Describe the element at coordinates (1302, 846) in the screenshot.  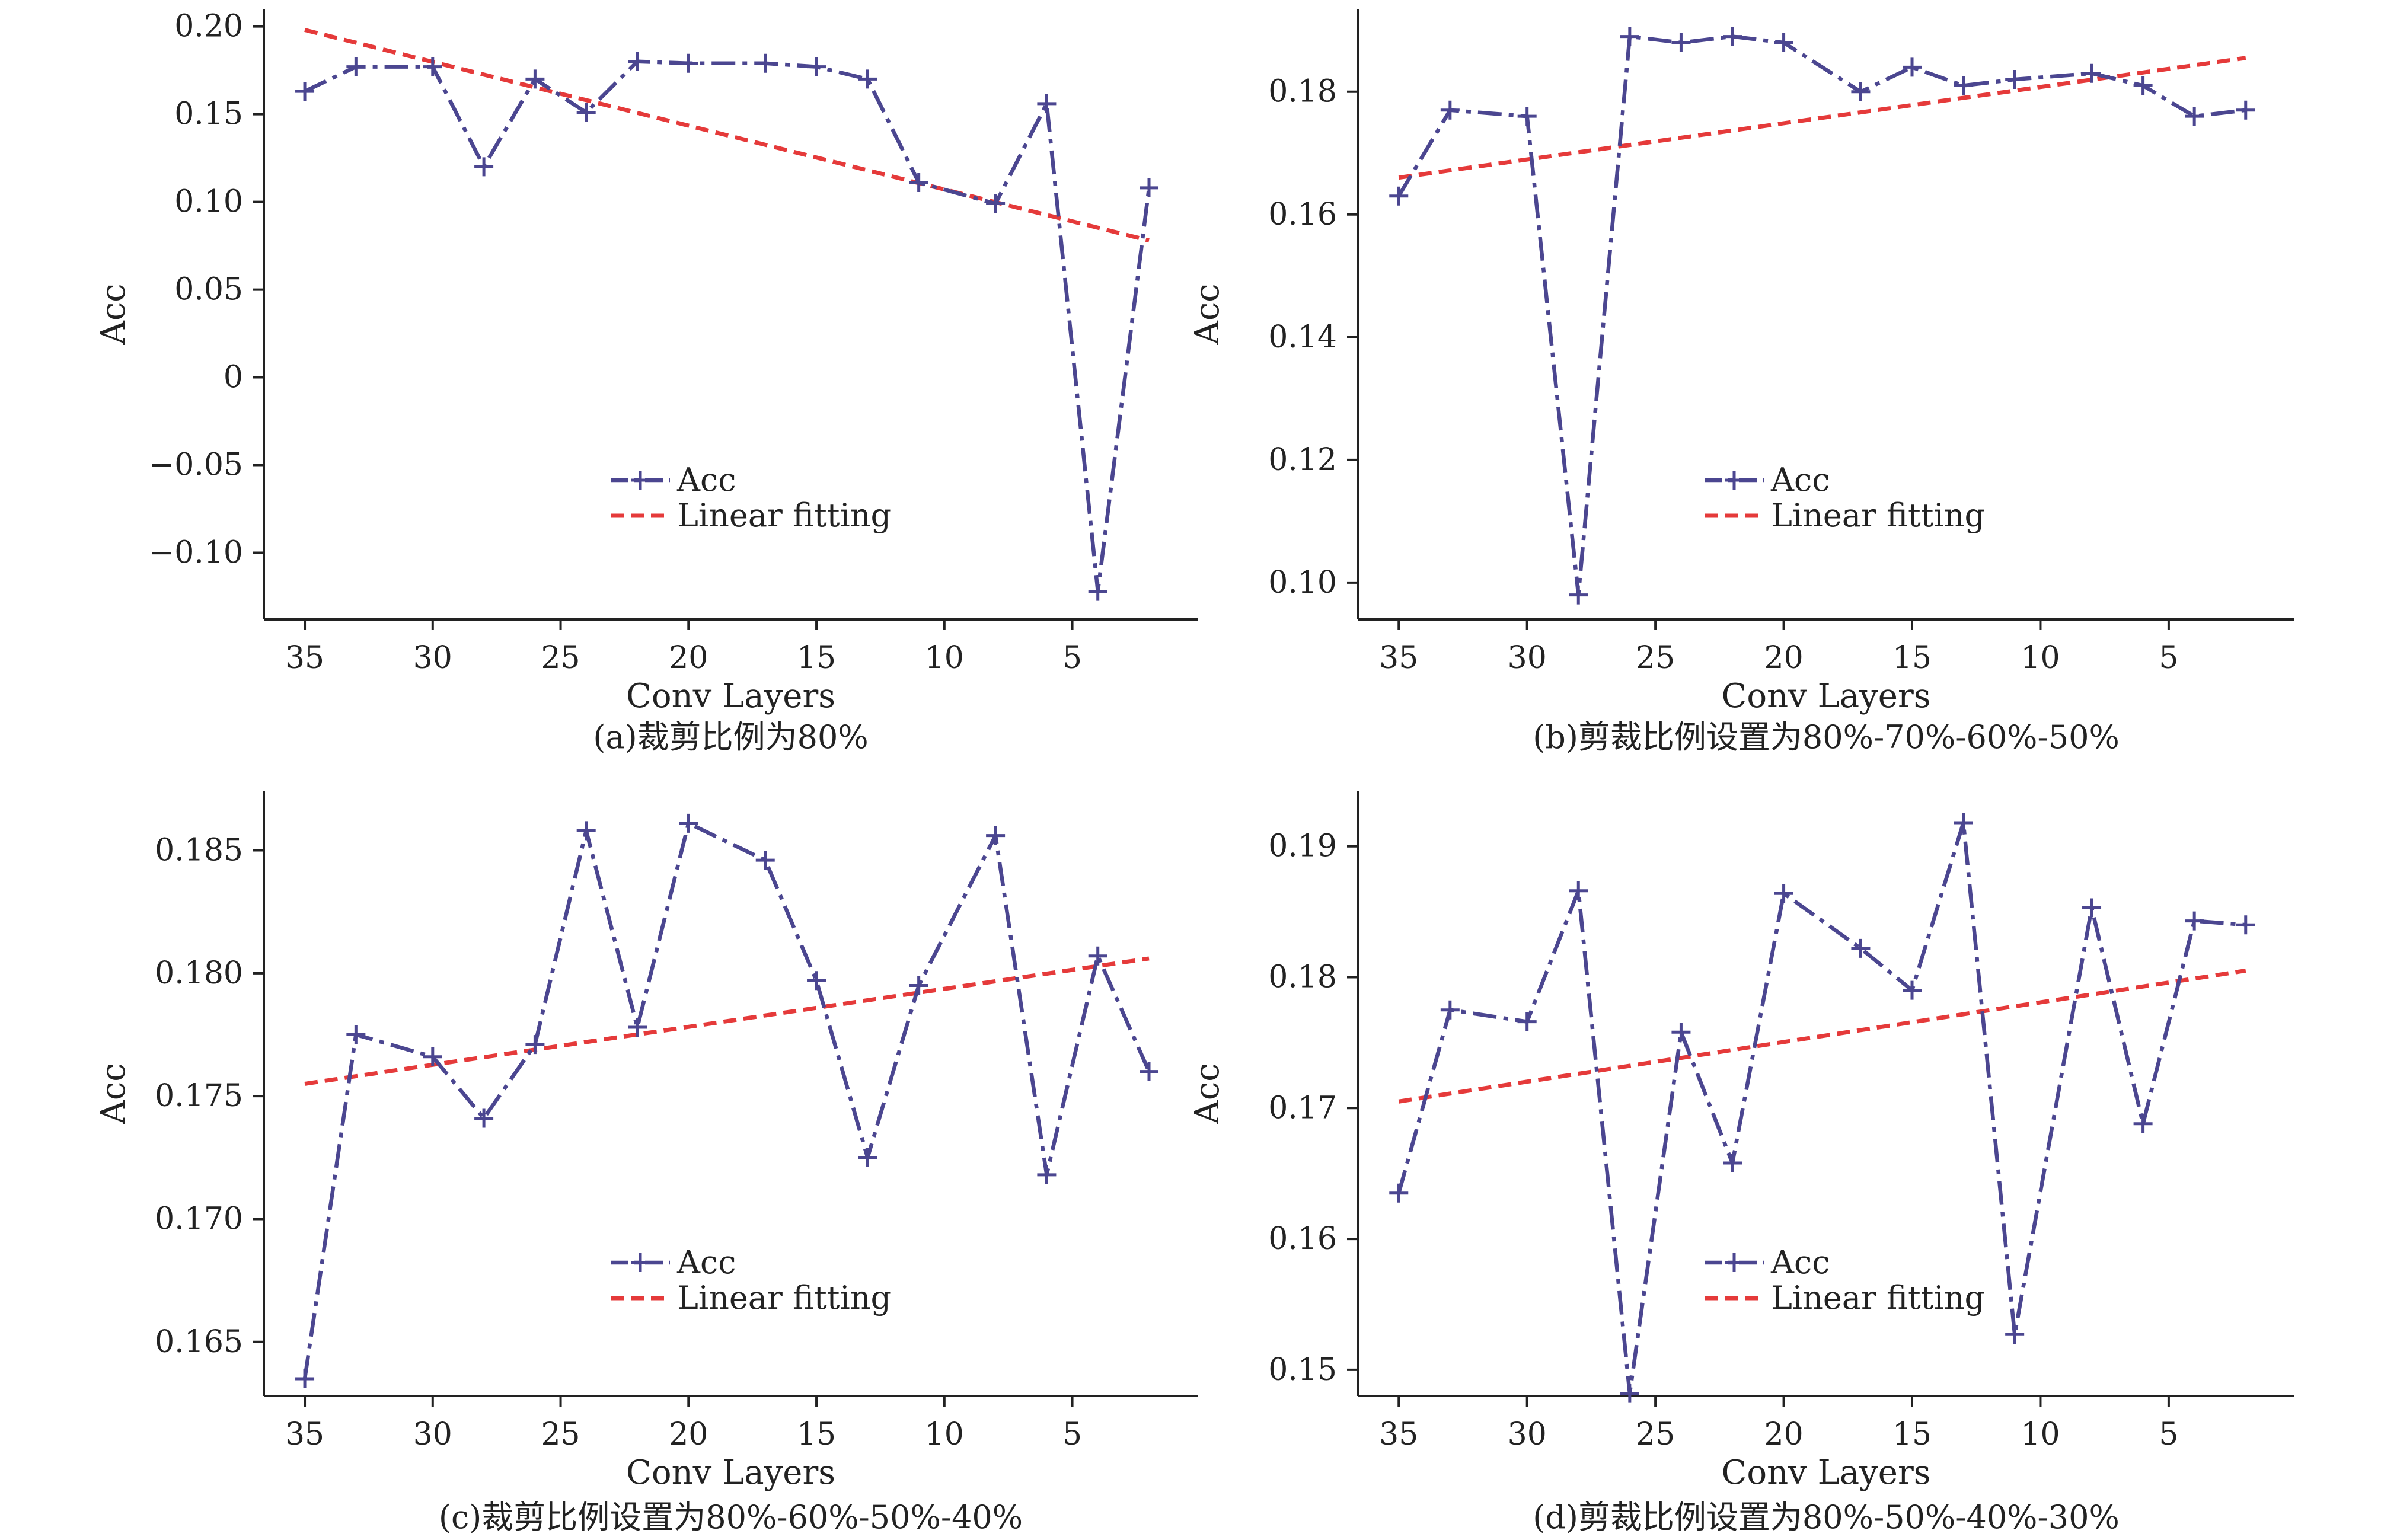
I see `y-tick-label: 0.19` at that location.